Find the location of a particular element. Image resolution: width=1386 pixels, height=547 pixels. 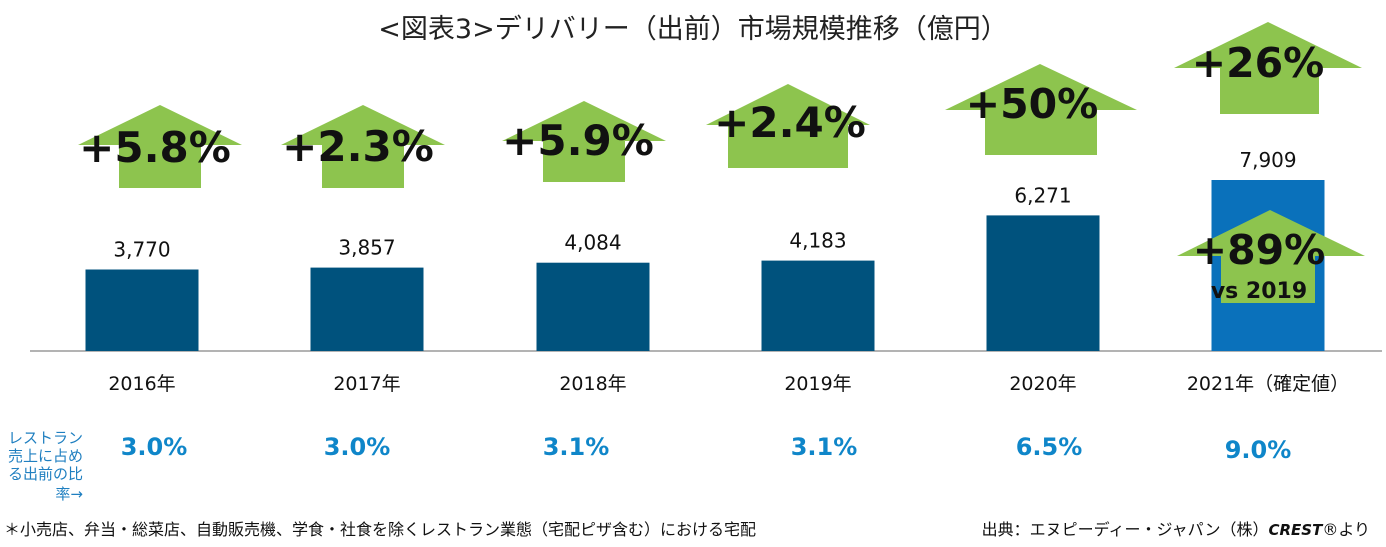

growth-arrow-2020 is located at coordinates (1041, 109).